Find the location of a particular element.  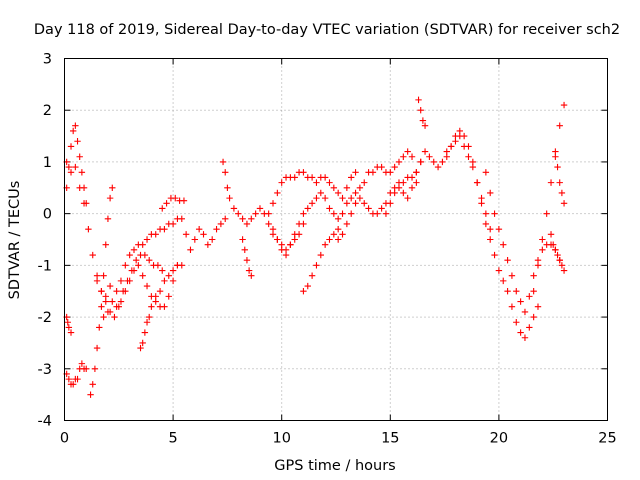

series-arc-w is located at coordinates (522, 242).